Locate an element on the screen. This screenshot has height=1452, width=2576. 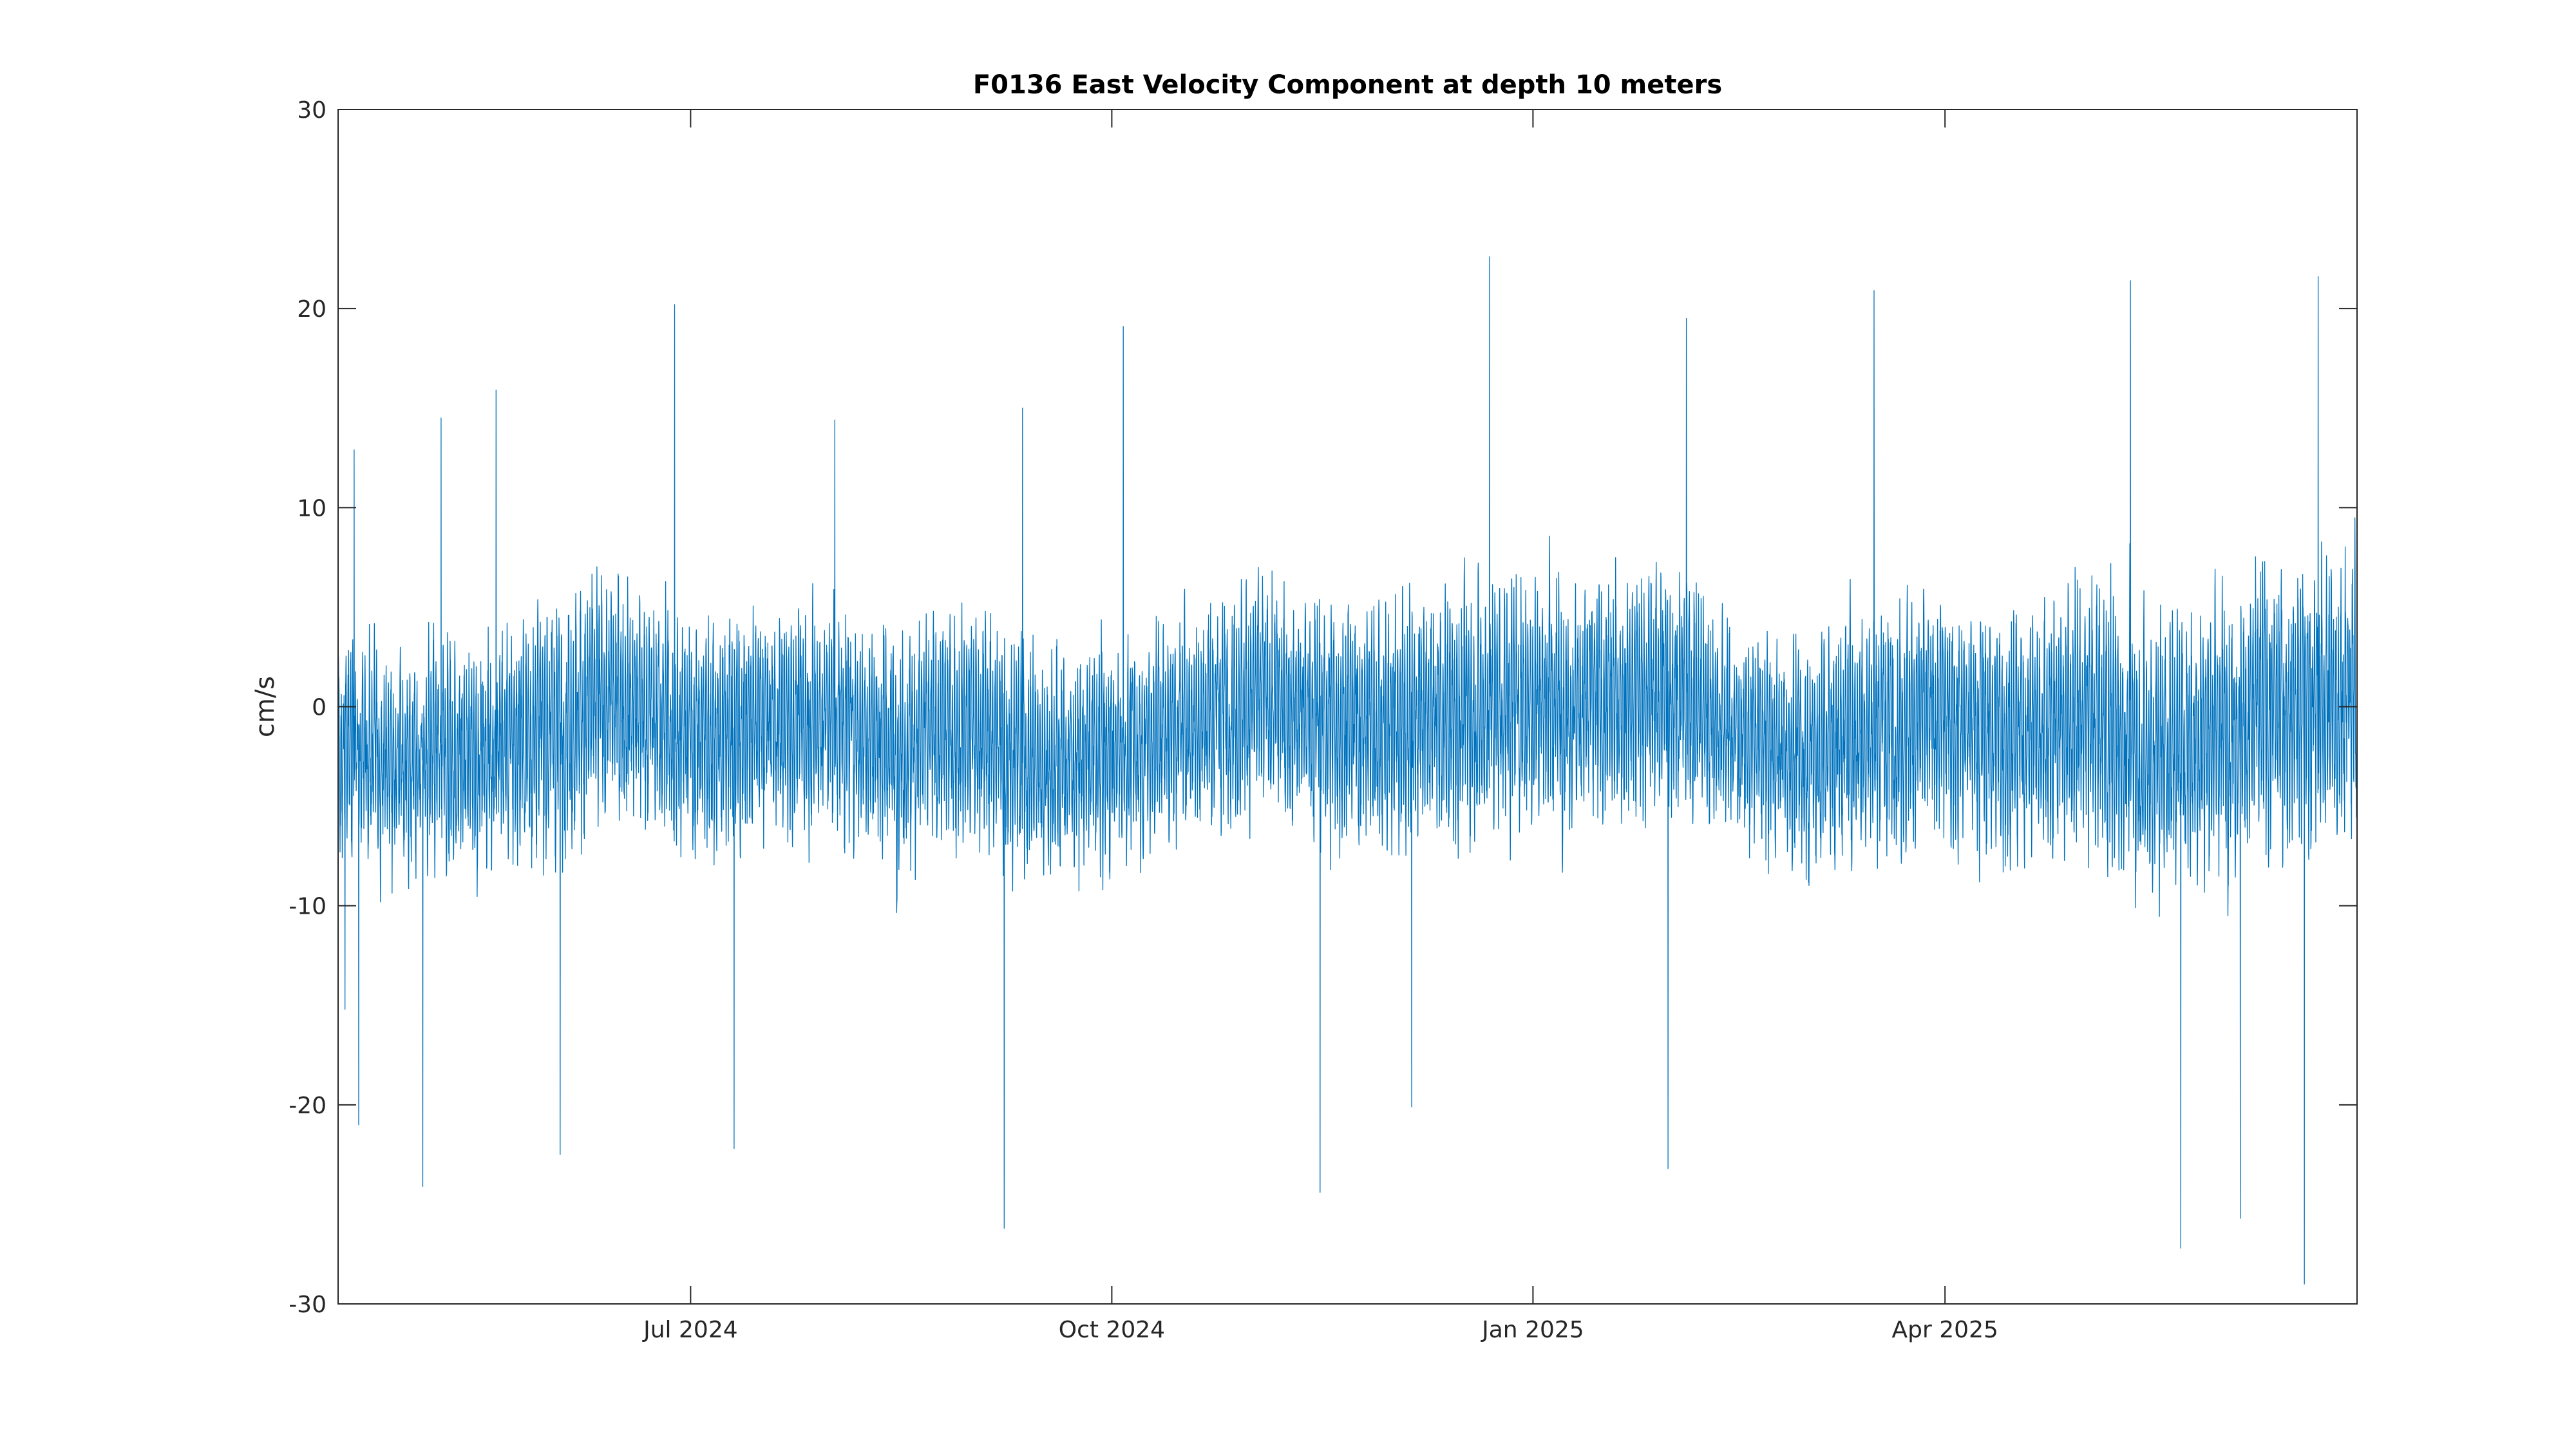
x-tick-label: Jul 2024 is located at coordinates (690, 1330).